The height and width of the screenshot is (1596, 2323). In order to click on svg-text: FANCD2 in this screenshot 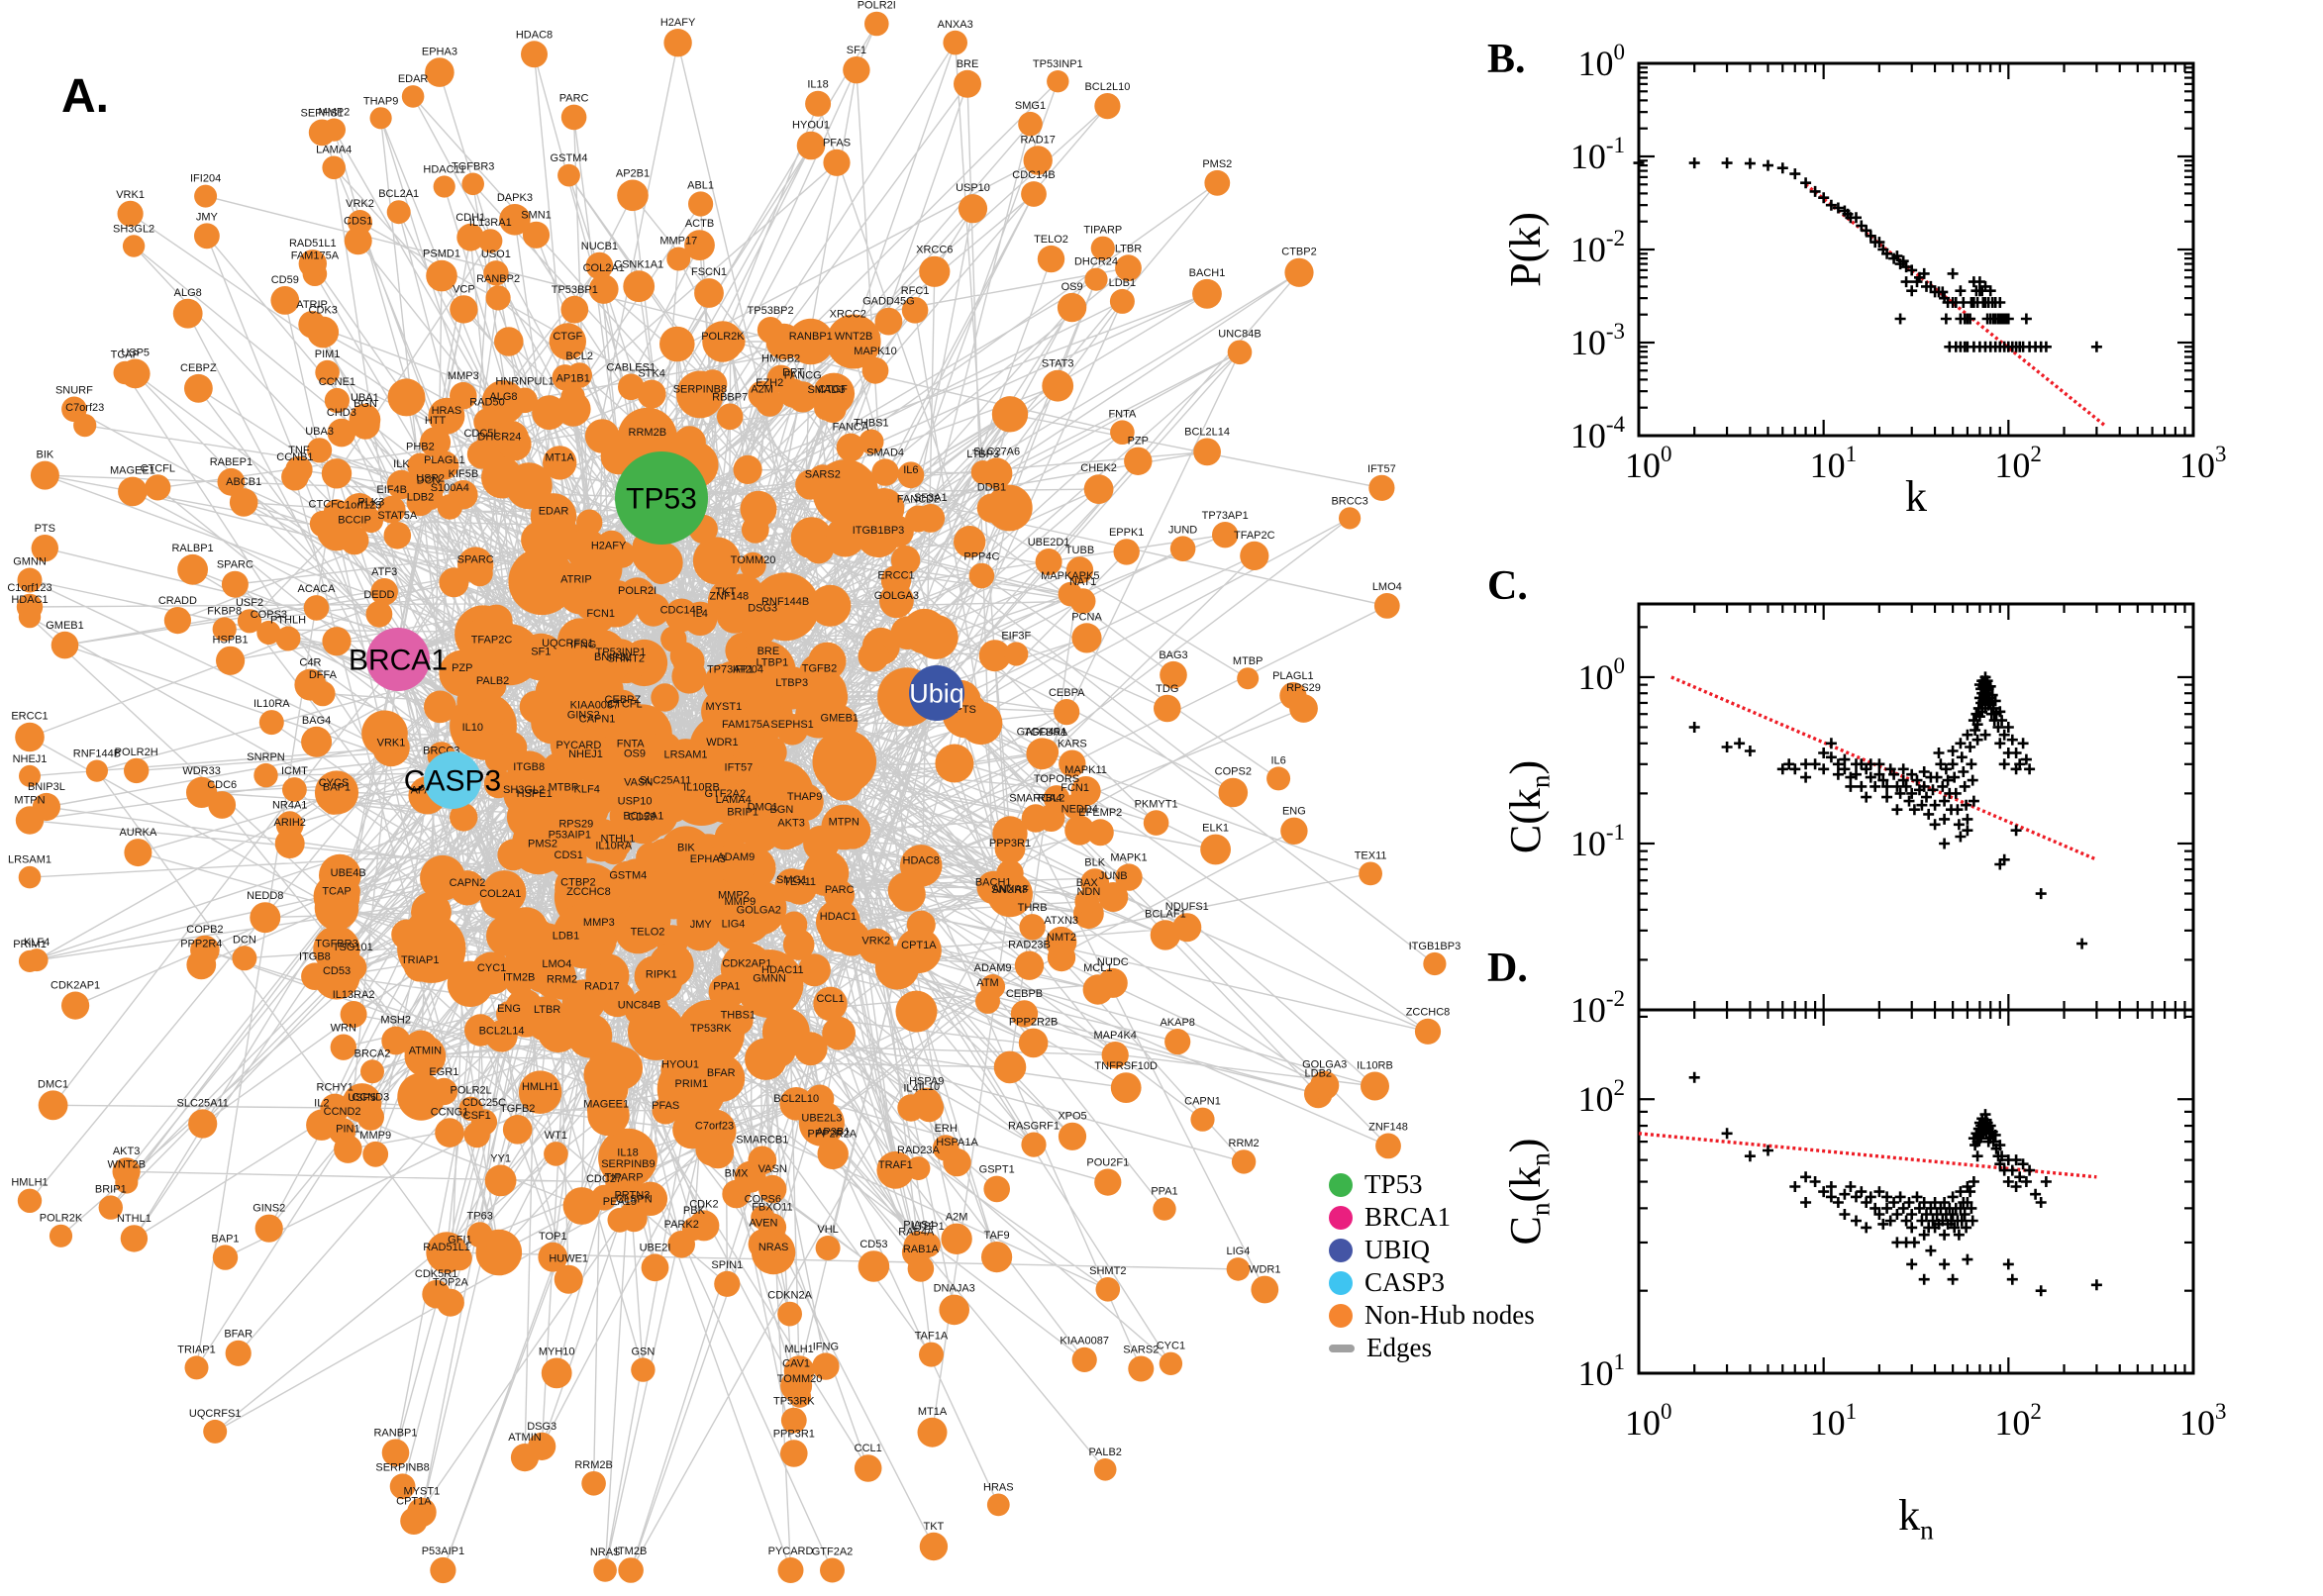, I will do `click(918, 500)`.